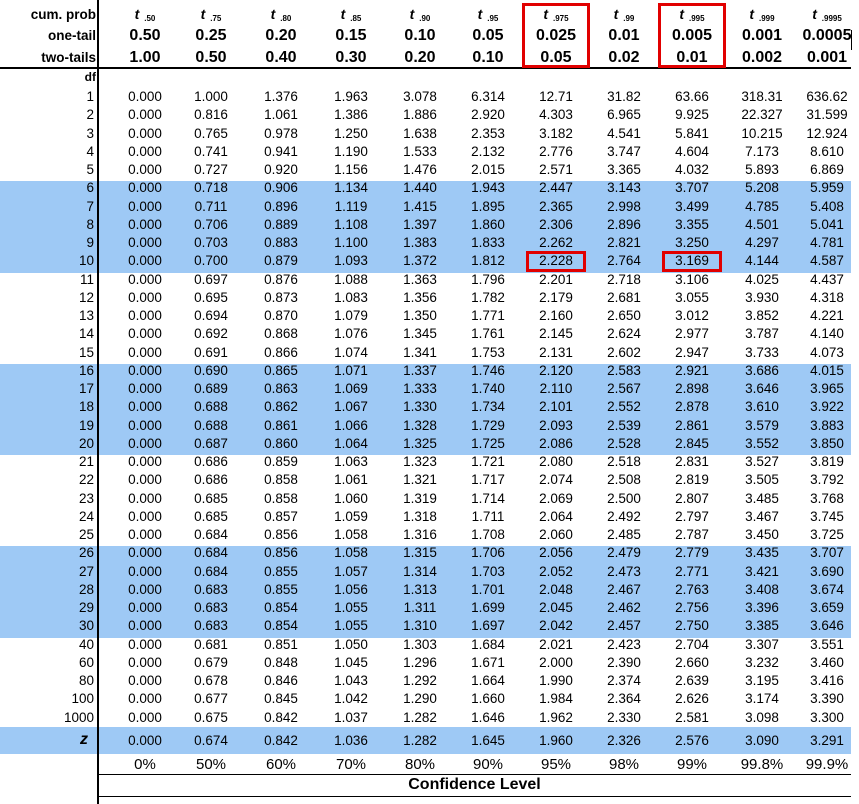 The width and height of the screenshot is (859, 804). What do you see at coordinates (493, 18) in the screenshot?
I see `column-t-subscript: .95` at bounding box center [493, 18].